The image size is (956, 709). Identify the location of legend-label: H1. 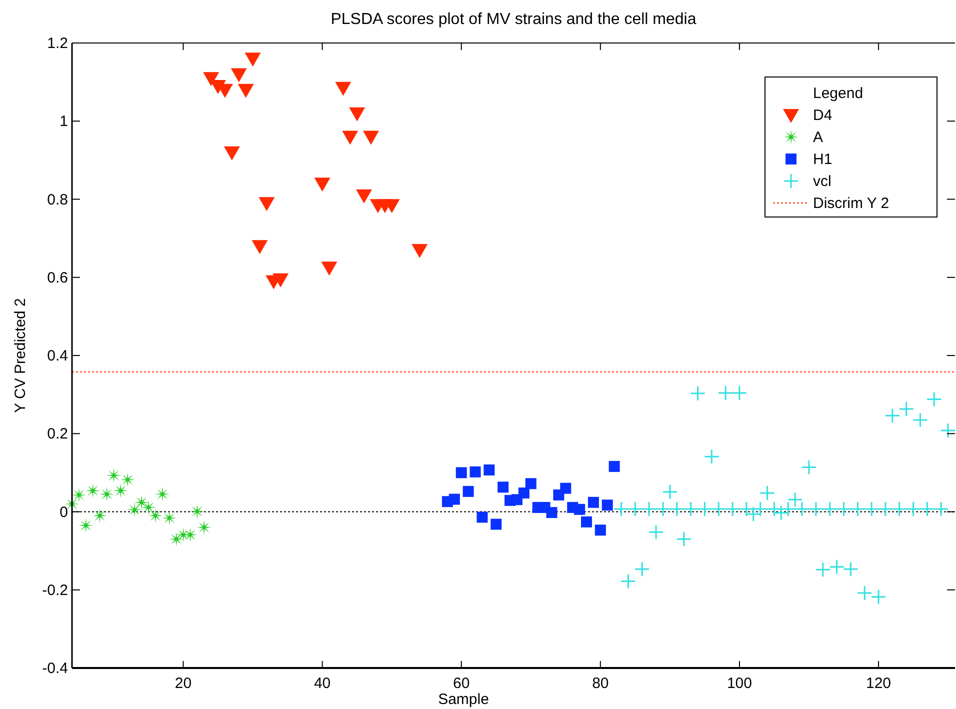
(822, 159).